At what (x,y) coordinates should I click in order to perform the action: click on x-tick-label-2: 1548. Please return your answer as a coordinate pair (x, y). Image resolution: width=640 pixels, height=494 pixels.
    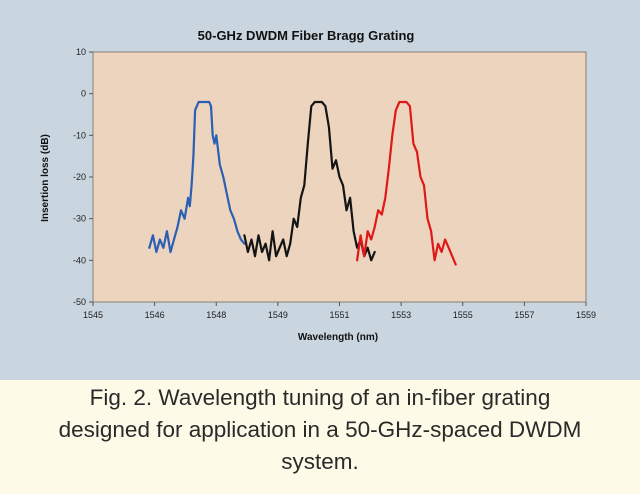
    Looking at the image, I should click on (216, 315).